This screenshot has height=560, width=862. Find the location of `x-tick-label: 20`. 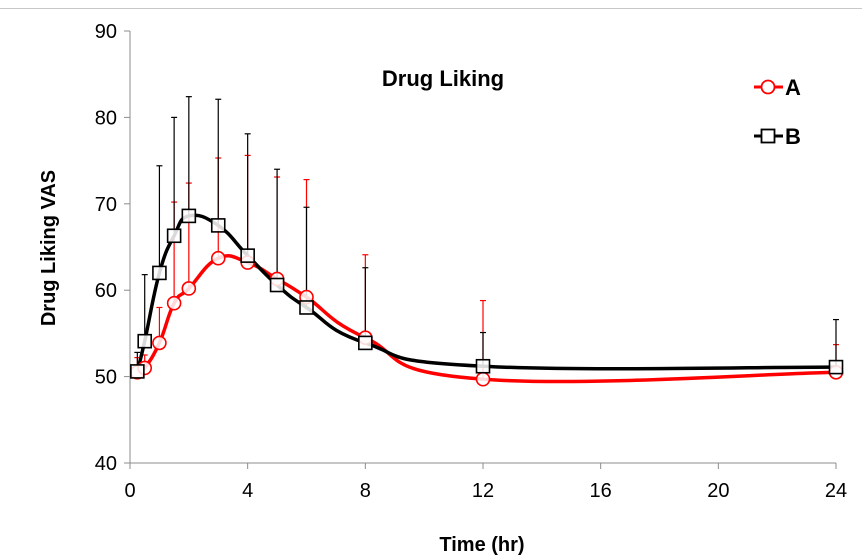

x-tick-label: 20 is located at coordinates (718, 491).